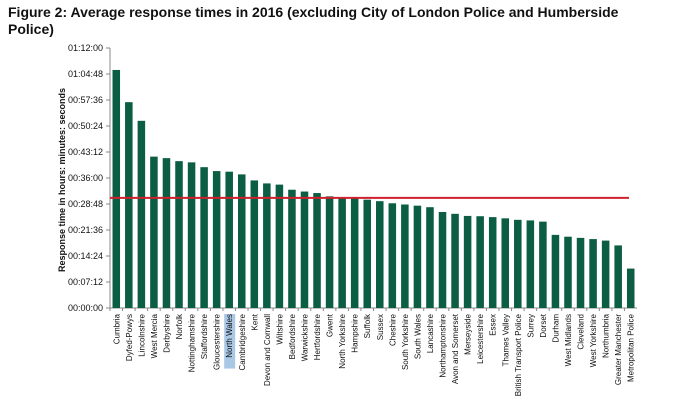  Describe the element at coordinates (154, 335) in the screenshot. I see `x-tick-label: West Mercia` at that location.